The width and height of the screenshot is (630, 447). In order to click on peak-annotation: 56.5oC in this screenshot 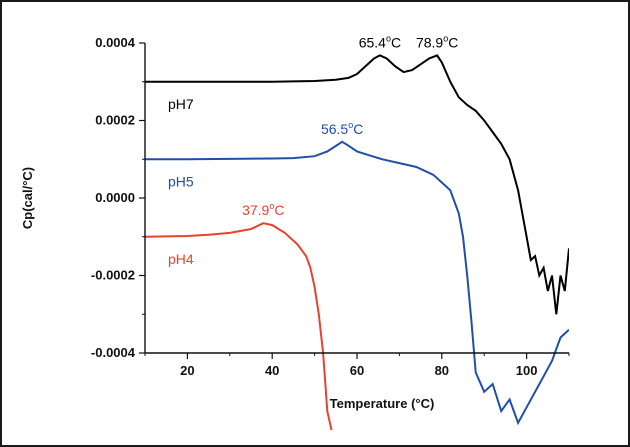, I will do `click(342, 128)`.